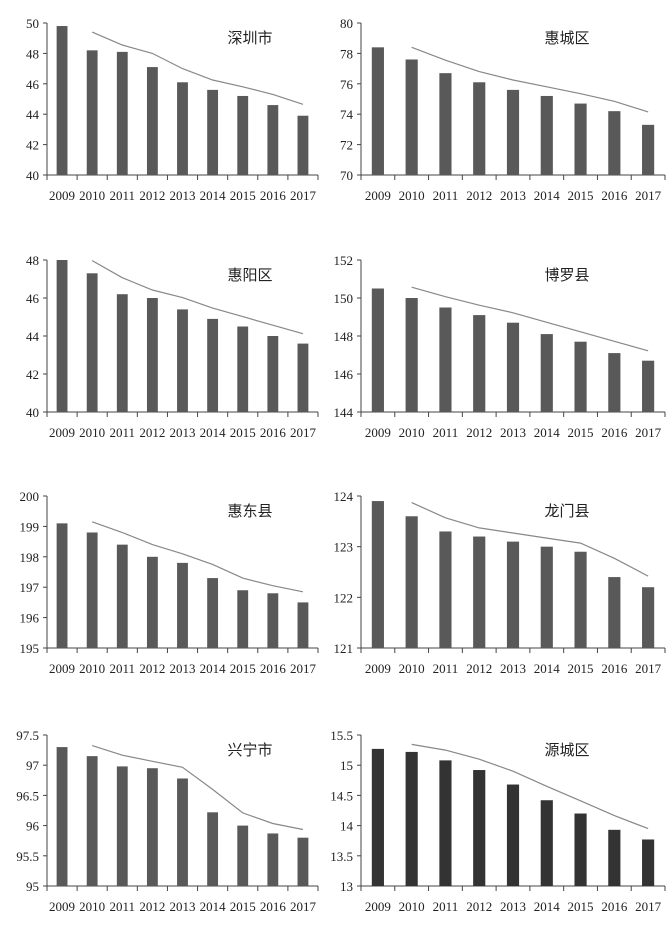 The image size is (669, 926). What do you see at coordinates (30, 587) in the screenshot?
I see `y-tick-label: 197` at bounding box center [30, 587].